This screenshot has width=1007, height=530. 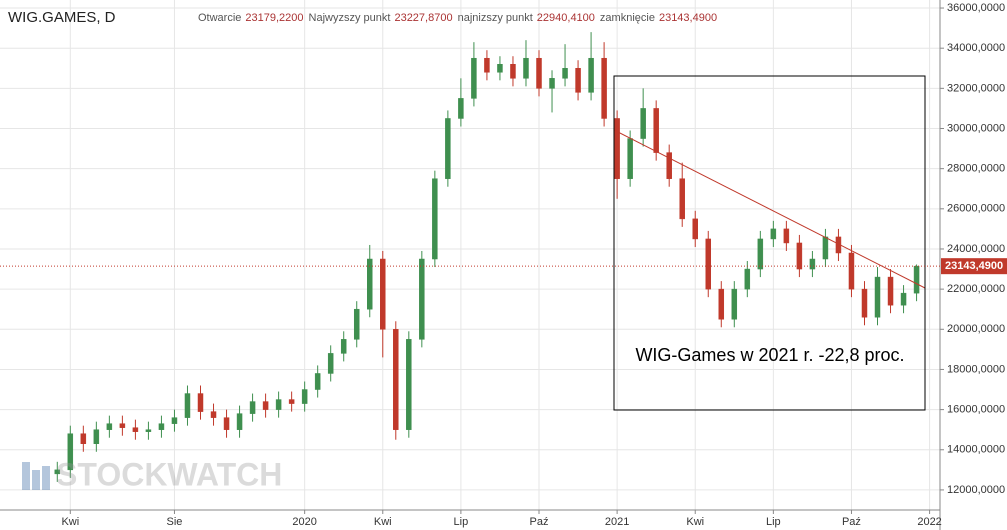 I want to click on x-tick-label: 2022, so click(x=929, y=522).